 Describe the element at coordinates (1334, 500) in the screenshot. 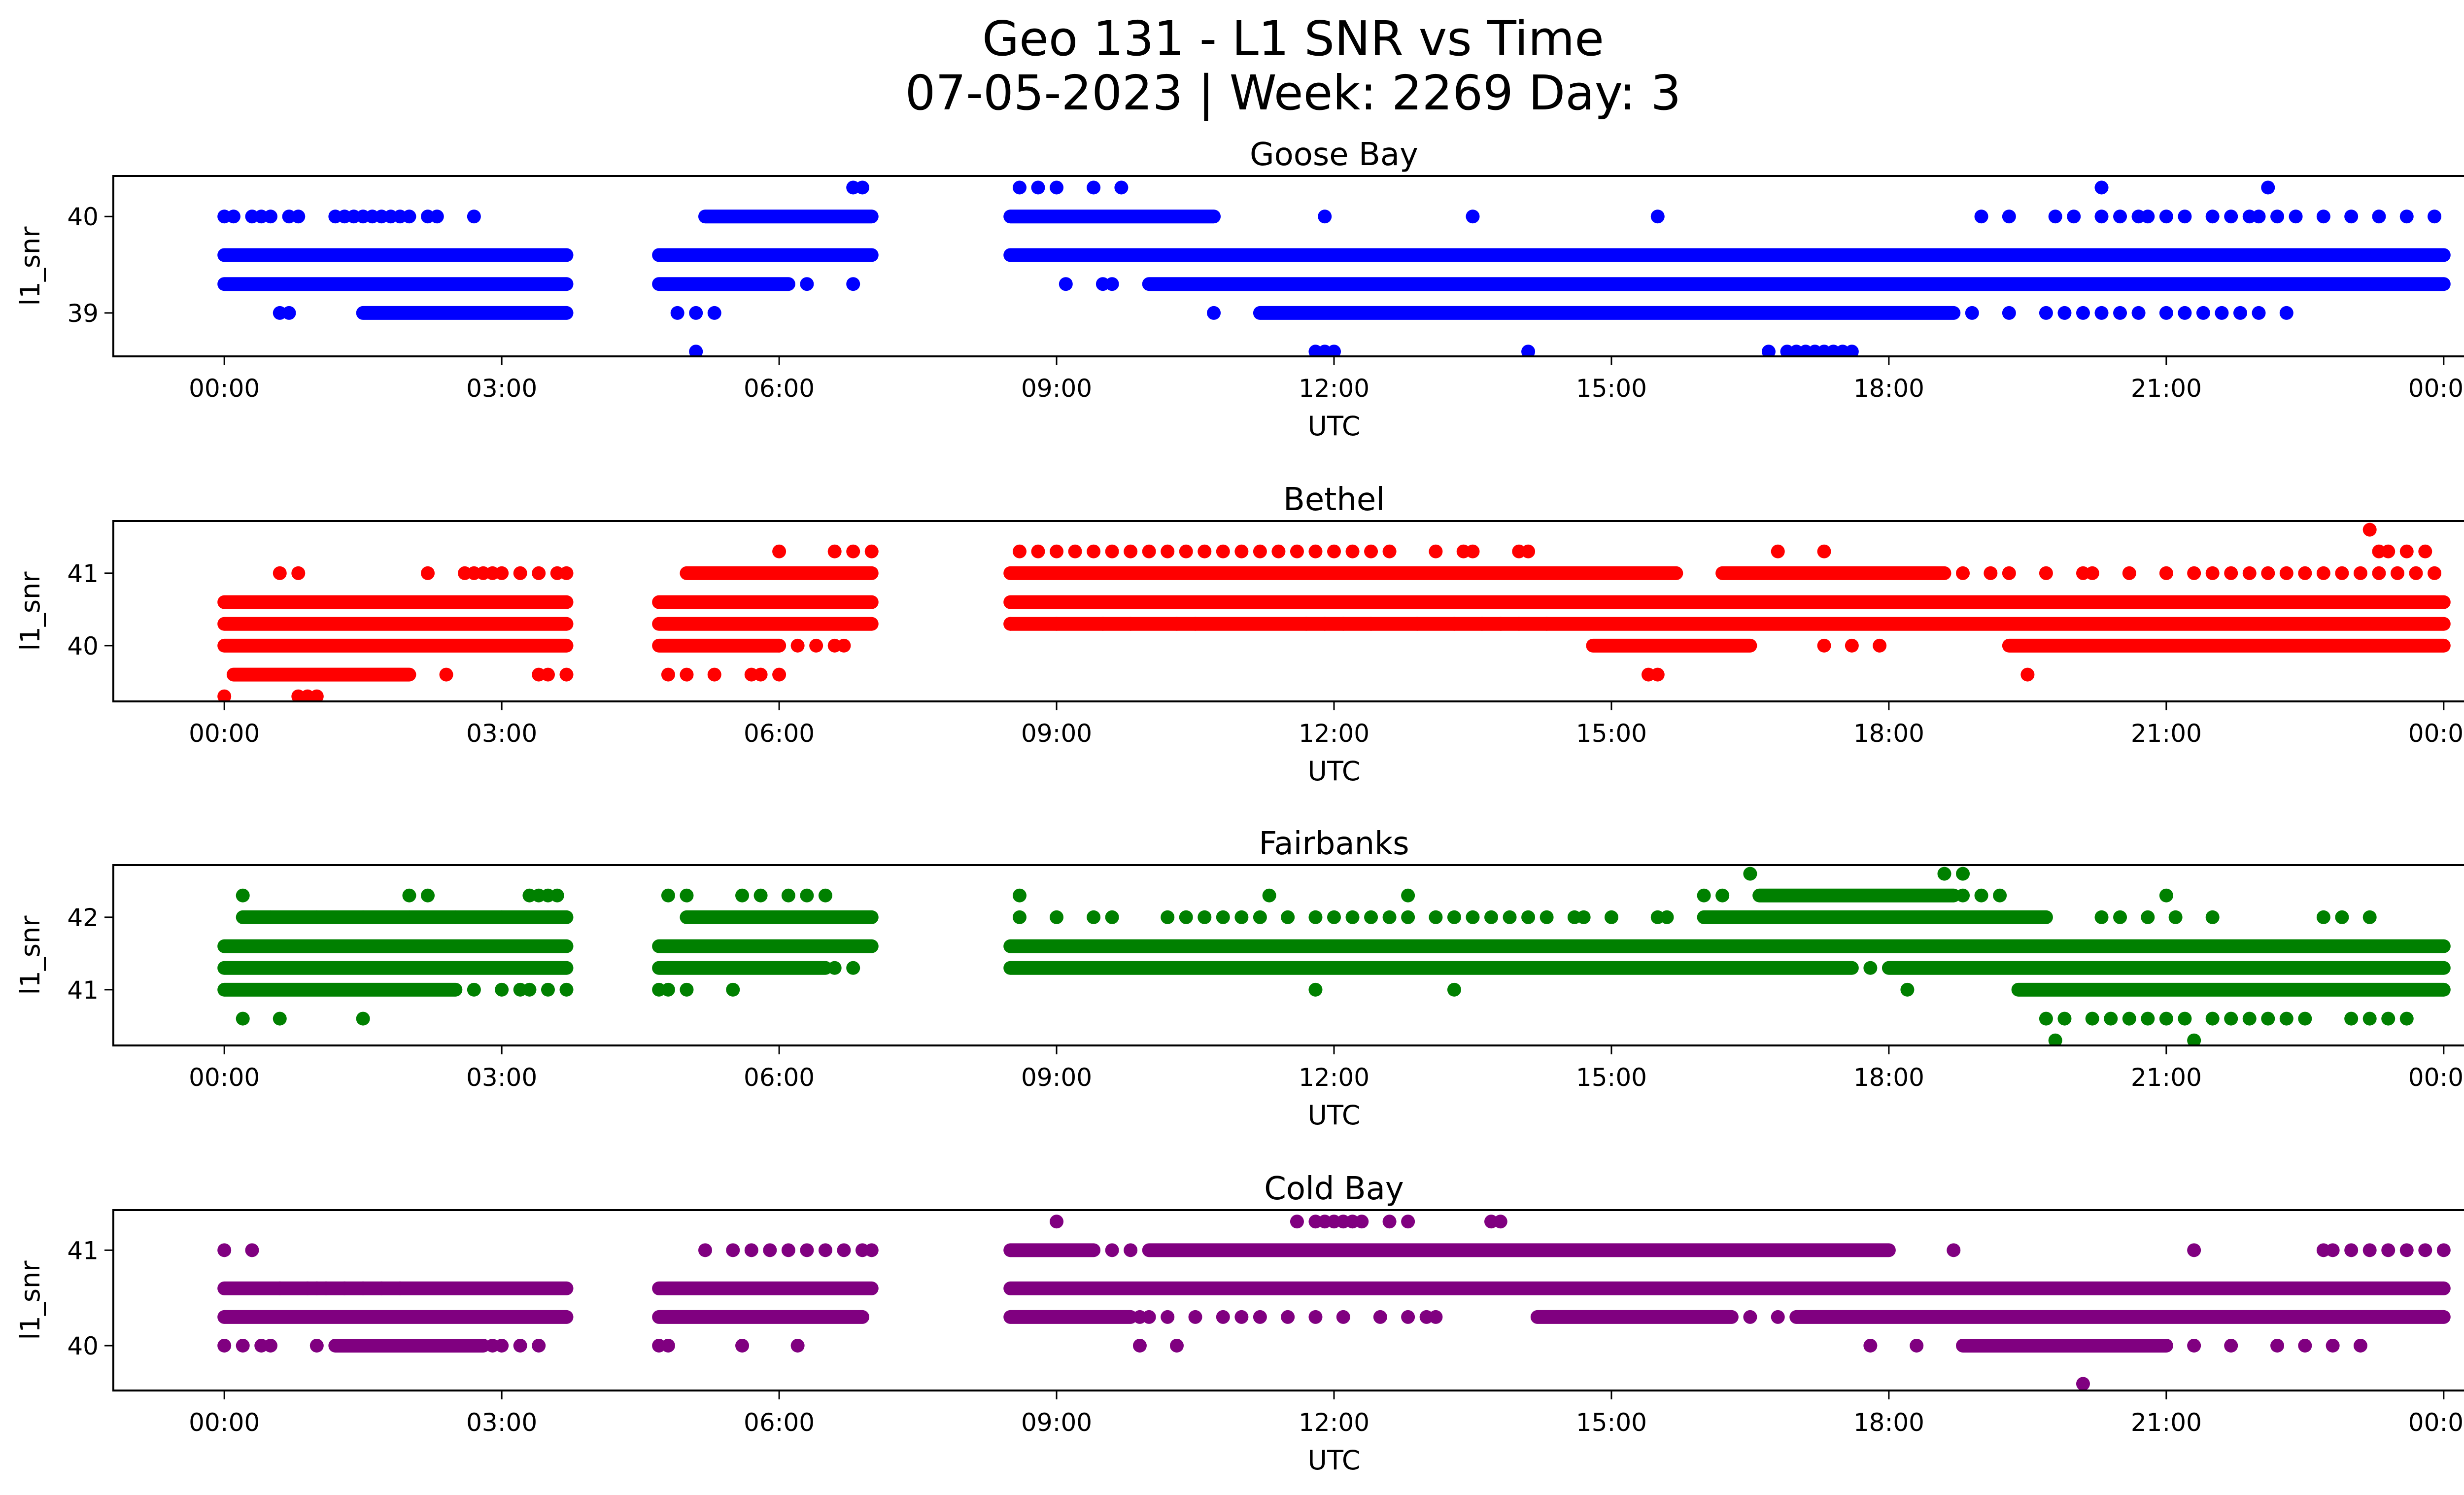

I see `panel-title: Bethel` at that location.